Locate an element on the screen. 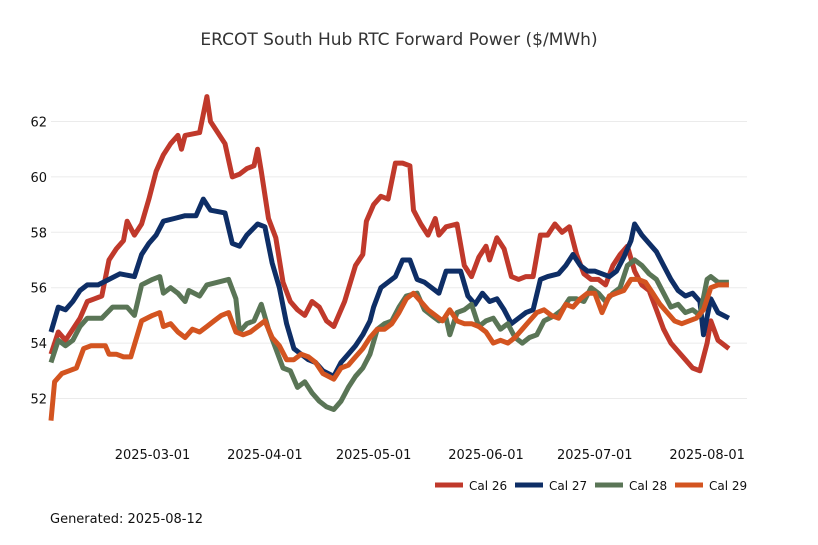 Image resolution: width=818 pixels, height=545 pixels. legend-label: Cal 28 is located at coordinates (648, 486).